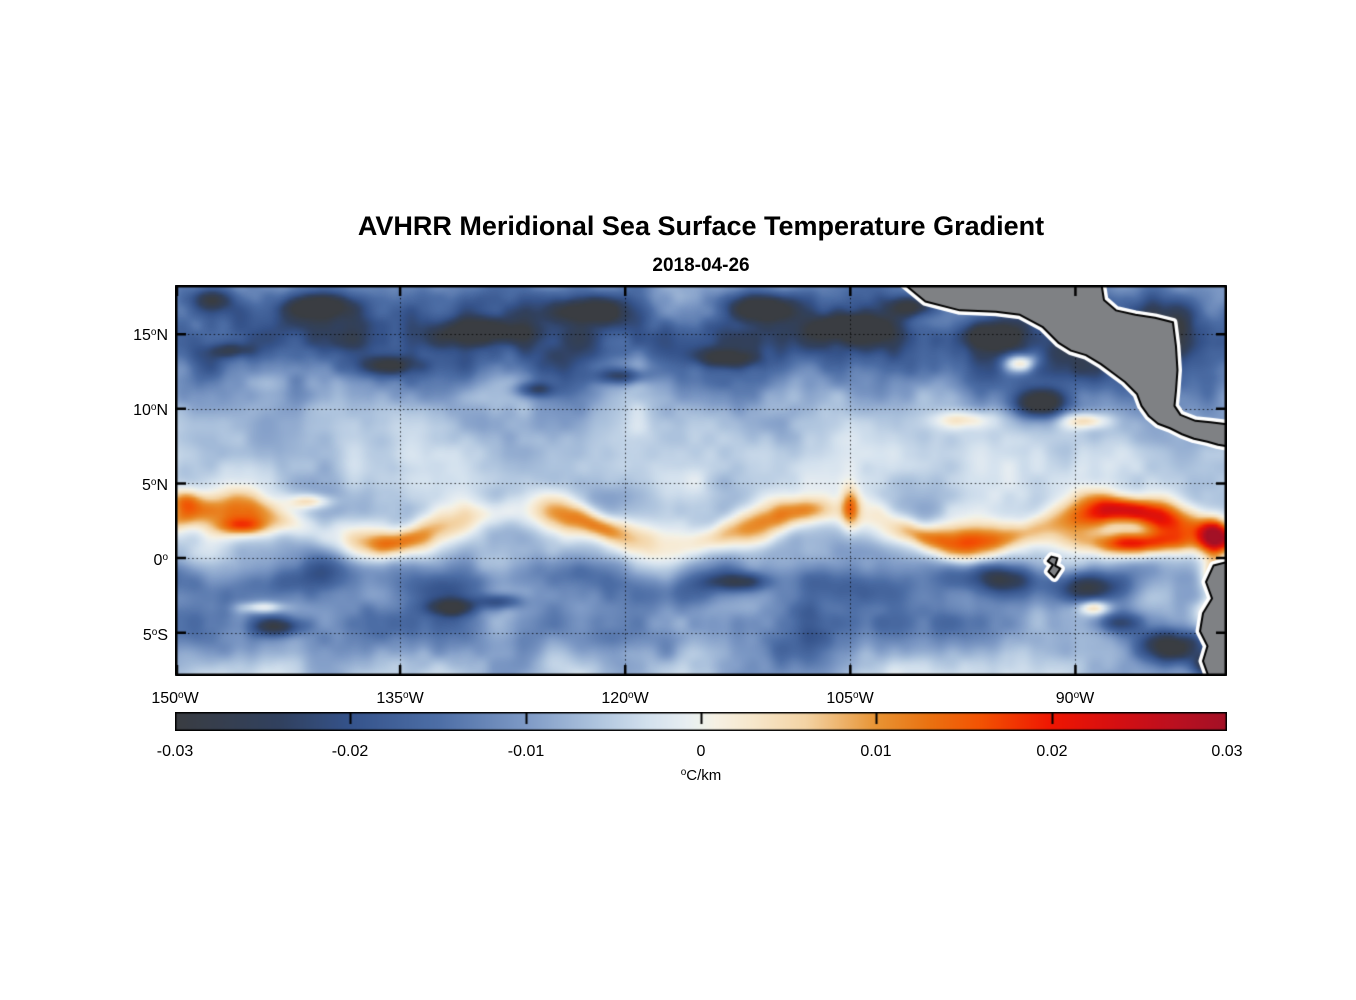  Describe the element at coordinates (701, 265) in the screenshot. I see `chart-date: 2018-04-26` at that location.